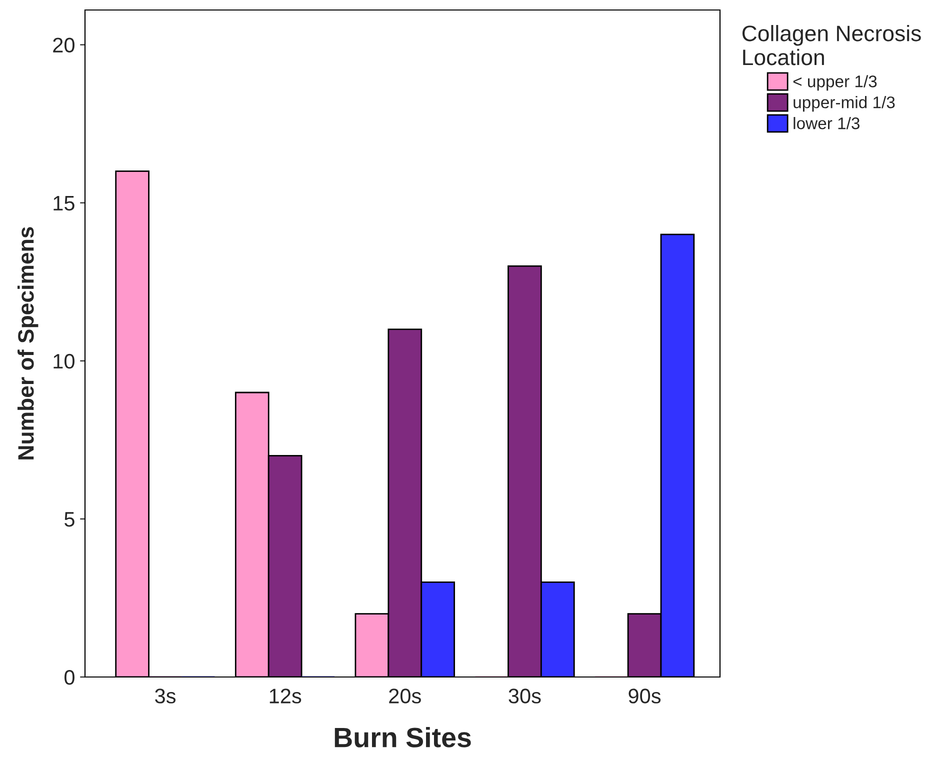 Image resolution: width=951 pixels, height=766 pixels. What do you see at coordinates (64, 361) in the screenshot?
I see `y-tick-label: 10` at bounding box center [64, 361].